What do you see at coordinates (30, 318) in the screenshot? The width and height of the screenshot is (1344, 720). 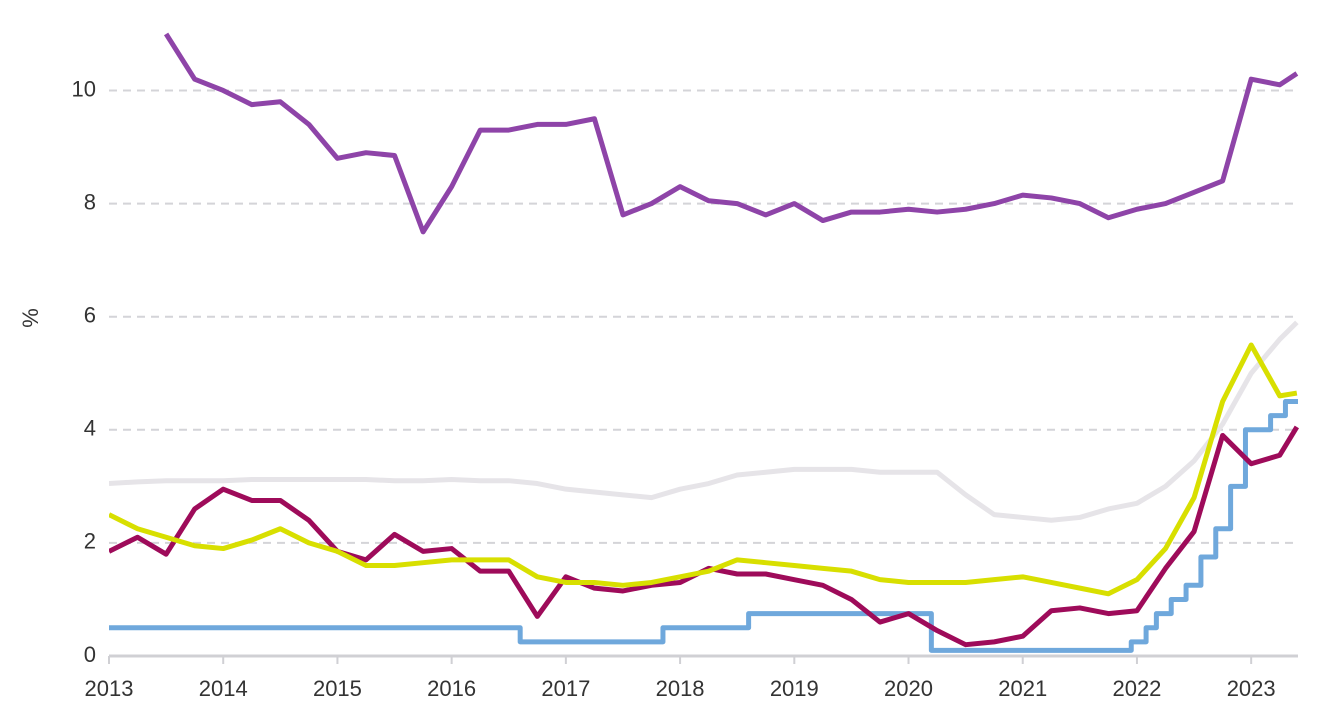 I see `y-axis-label: %` at bounding box center [30, 318].